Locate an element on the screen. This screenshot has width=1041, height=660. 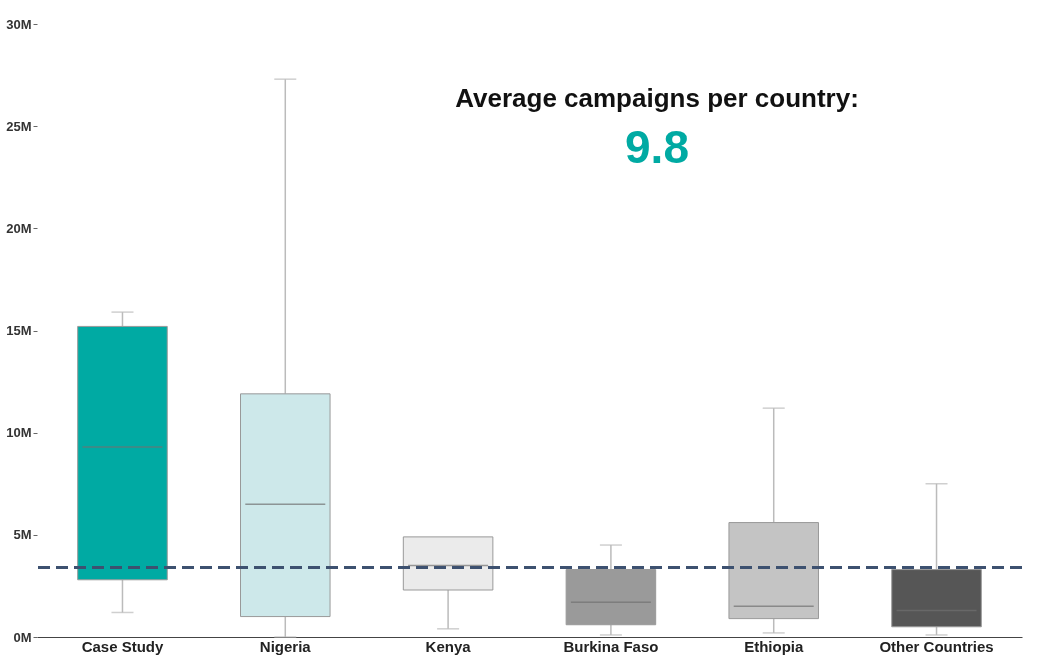
x-tick-label: Case Study is located at coordinates (122, 646).